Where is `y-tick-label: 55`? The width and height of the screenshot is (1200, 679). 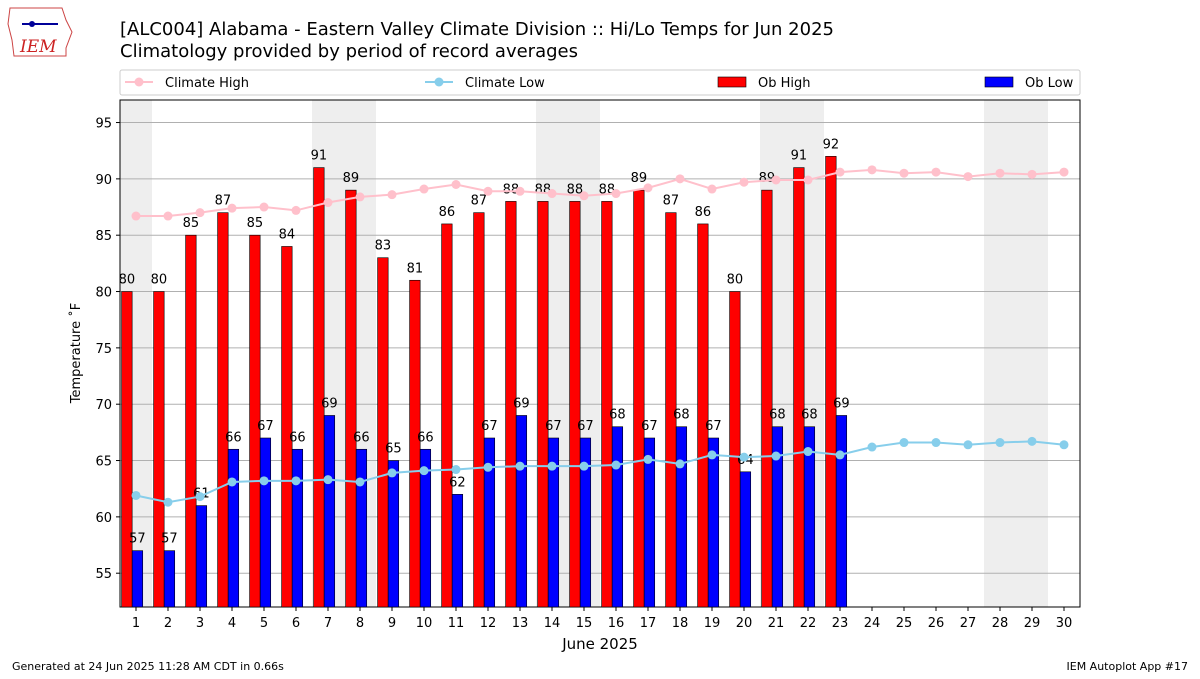
y-tick-label: 55 is located at coordinates (103, 574).